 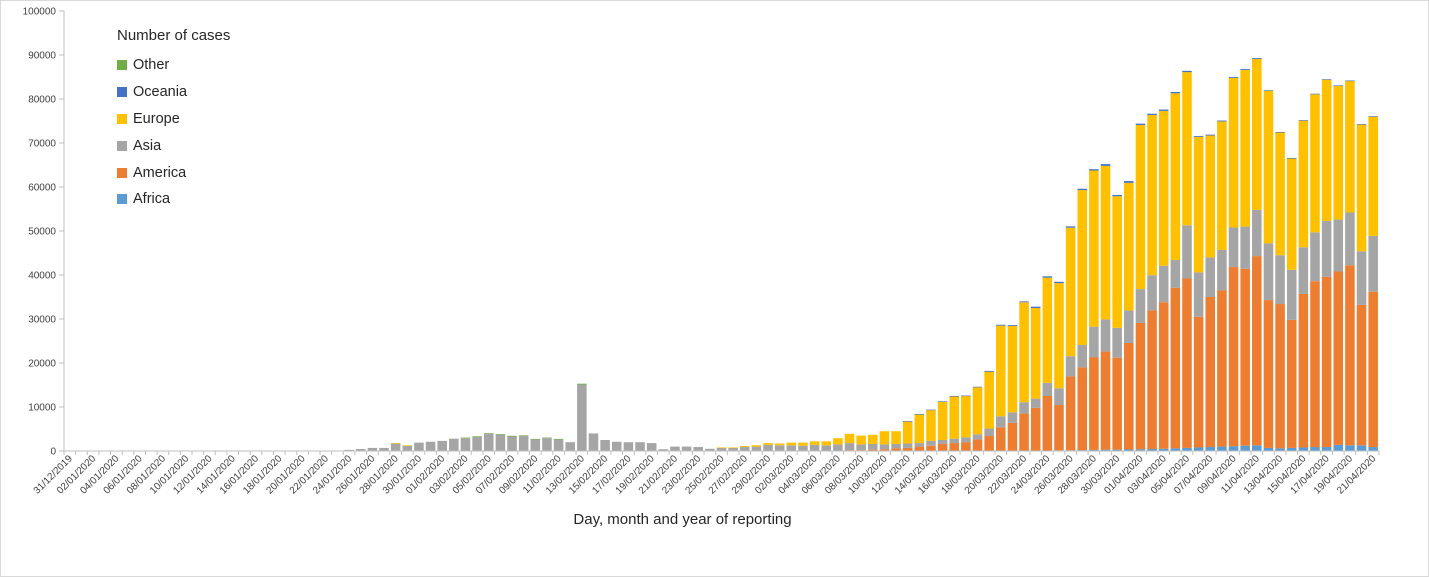 What do you see at coordinates (122, 199) in the screenshot?
I see `legend-swatch-africa` at bounding box center [122, 199].